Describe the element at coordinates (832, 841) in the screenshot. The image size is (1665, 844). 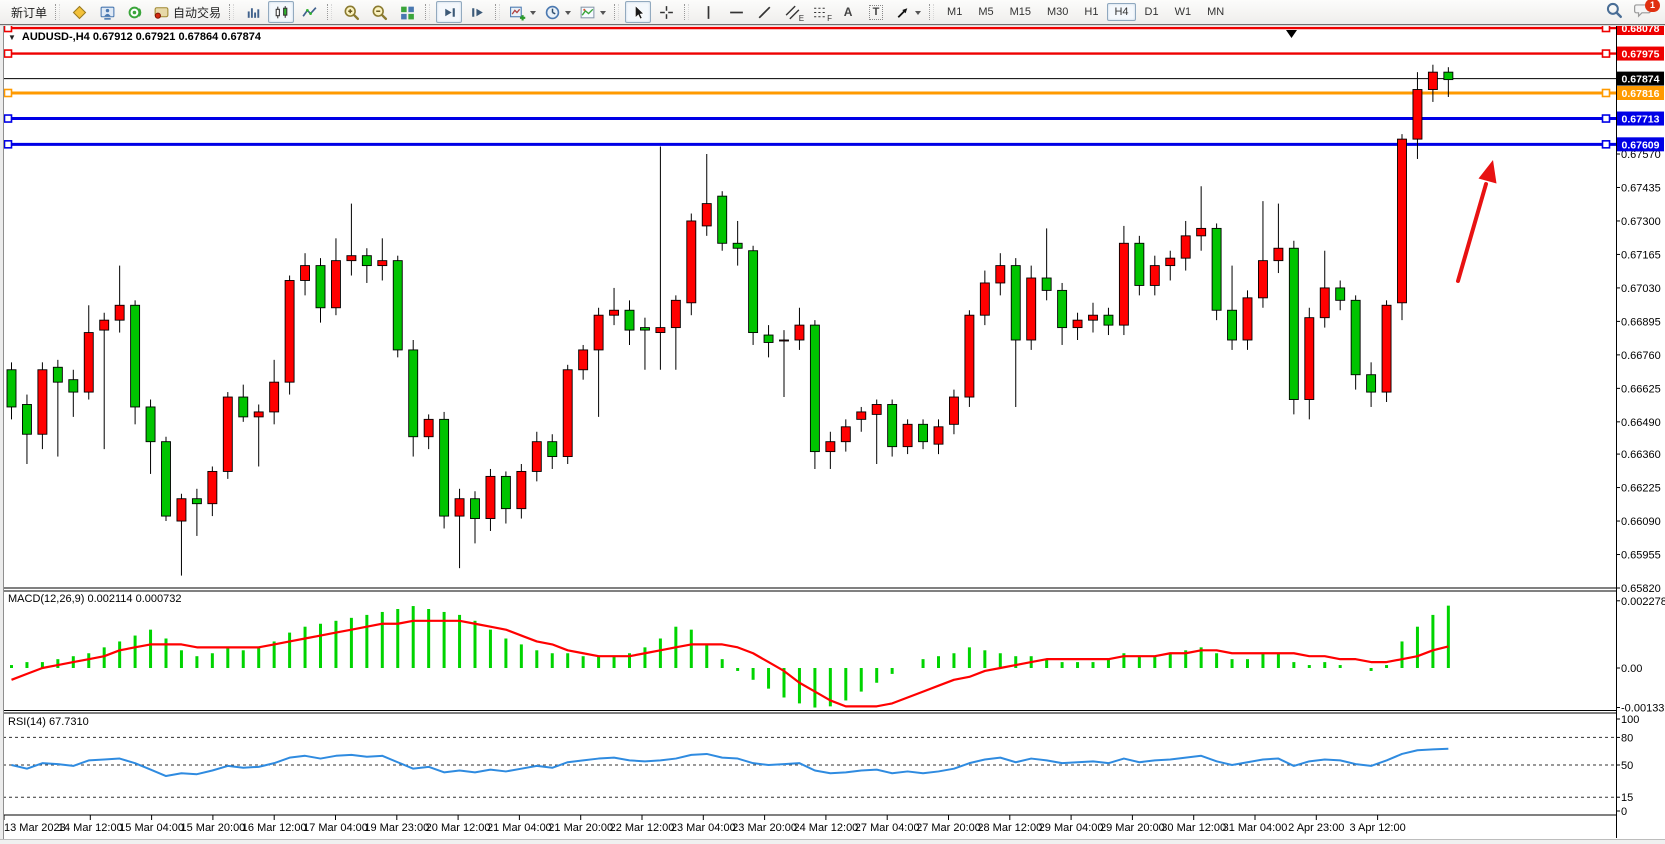
I see `window-bottom-edge` at that location.